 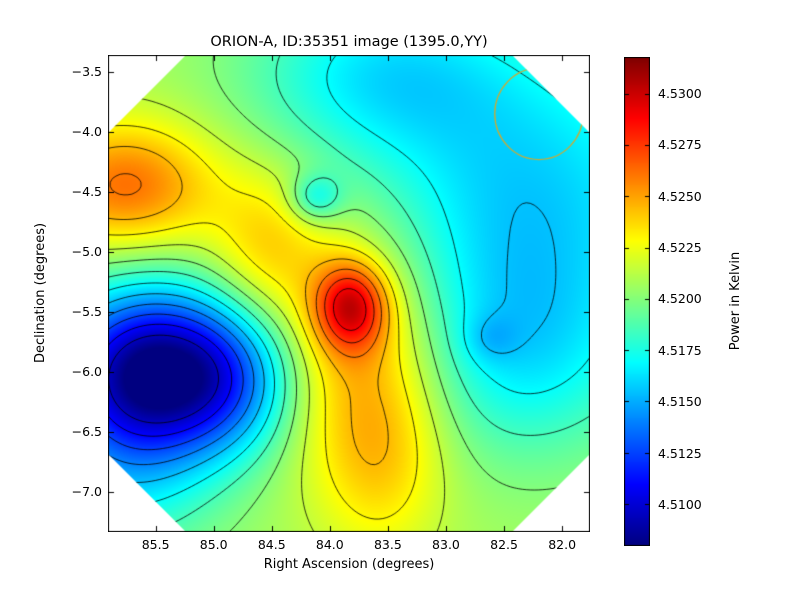 What do you see at coordinates (680, 248) in the screenshot?
I see `colorbar-tick-label: 4.5225` at bounding box center [680, 248].